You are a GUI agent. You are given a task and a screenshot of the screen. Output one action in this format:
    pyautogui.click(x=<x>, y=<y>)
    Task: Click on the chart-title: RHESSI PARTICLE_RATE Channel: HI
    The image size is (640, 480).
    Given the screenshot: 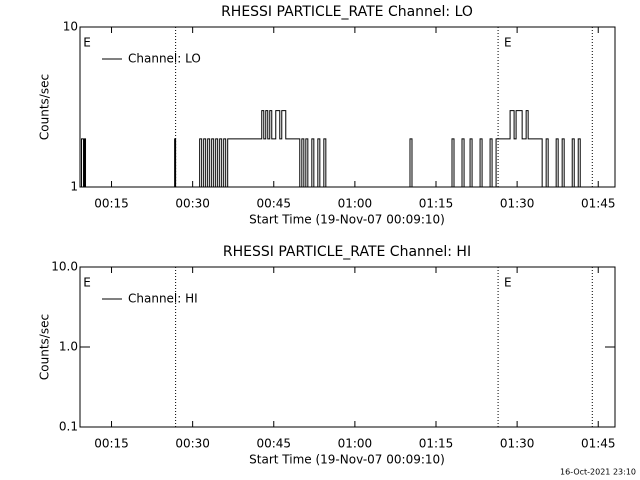 What is the action you would take?
    pyautogui.click(x=347, y=252)
    